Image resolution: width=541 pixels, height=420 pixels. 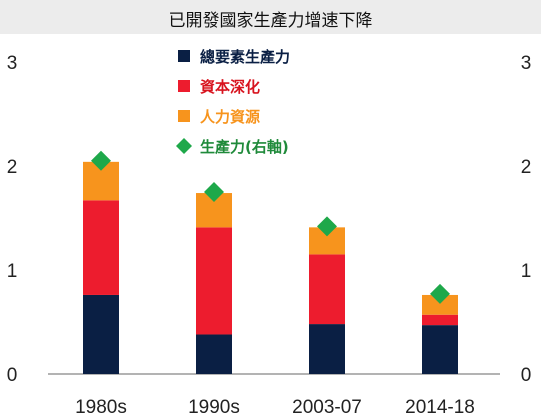 What do you see at coordinates (244, 147) in the screenshot?
I see `legend-label-3: 生產力(右軸)` at bounding box center [244, 147].